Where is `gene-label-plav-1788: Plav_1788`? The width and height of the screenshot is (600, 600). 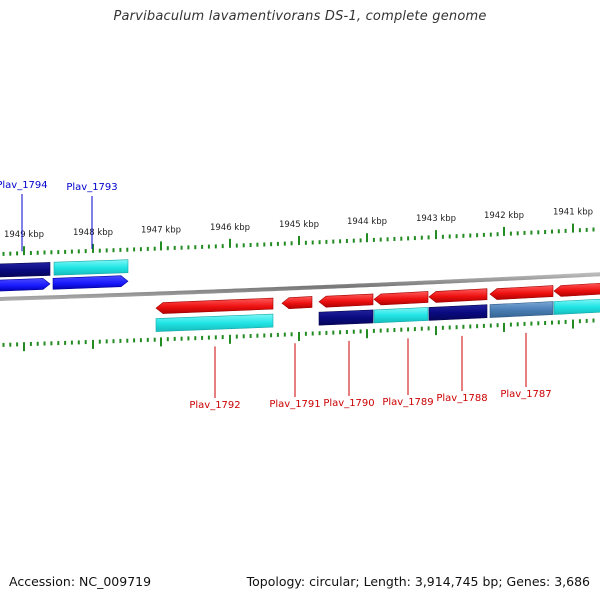
gene-label-plav-1788: Plav_1788 is located at coordinates (461, 398).